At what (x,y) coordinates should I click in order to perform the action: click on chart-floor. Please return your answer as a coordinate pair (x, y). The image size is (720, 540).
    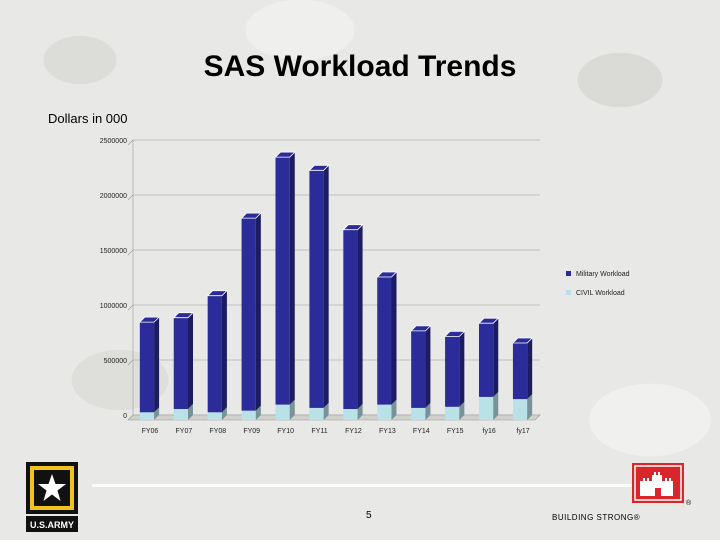
    Looking at the image, I should click on (334, 417).